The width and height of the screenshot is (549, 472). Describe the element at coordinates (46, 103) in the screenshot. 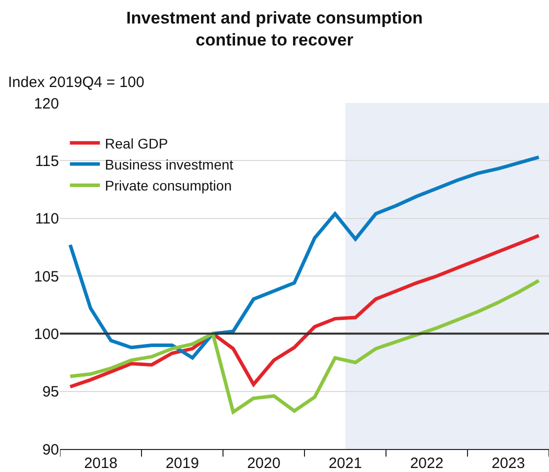

I see `y-tick-label: 120` at that location.